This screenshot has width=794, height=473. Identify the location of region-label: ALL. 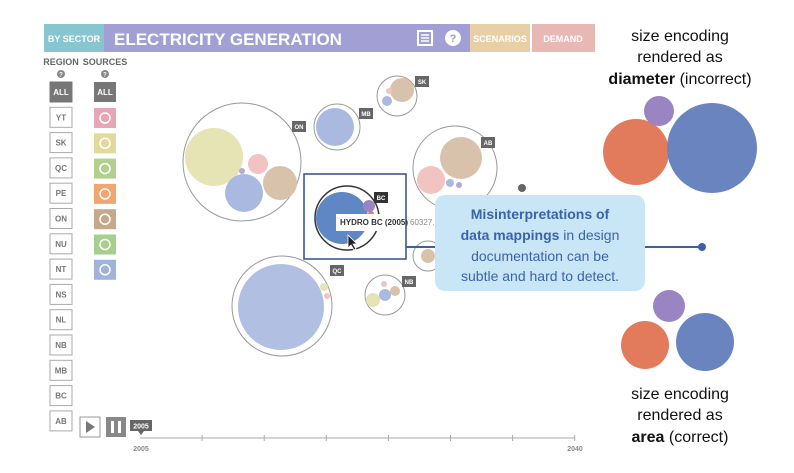
(61, 92).